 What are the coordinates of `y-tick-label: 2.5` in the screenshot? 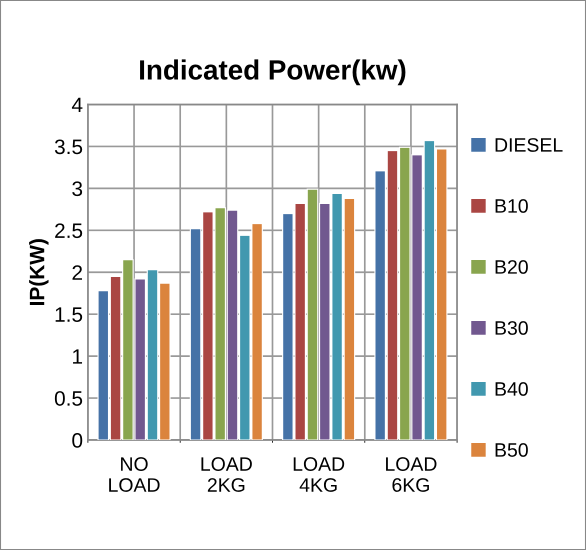 It's located at (68, 230).